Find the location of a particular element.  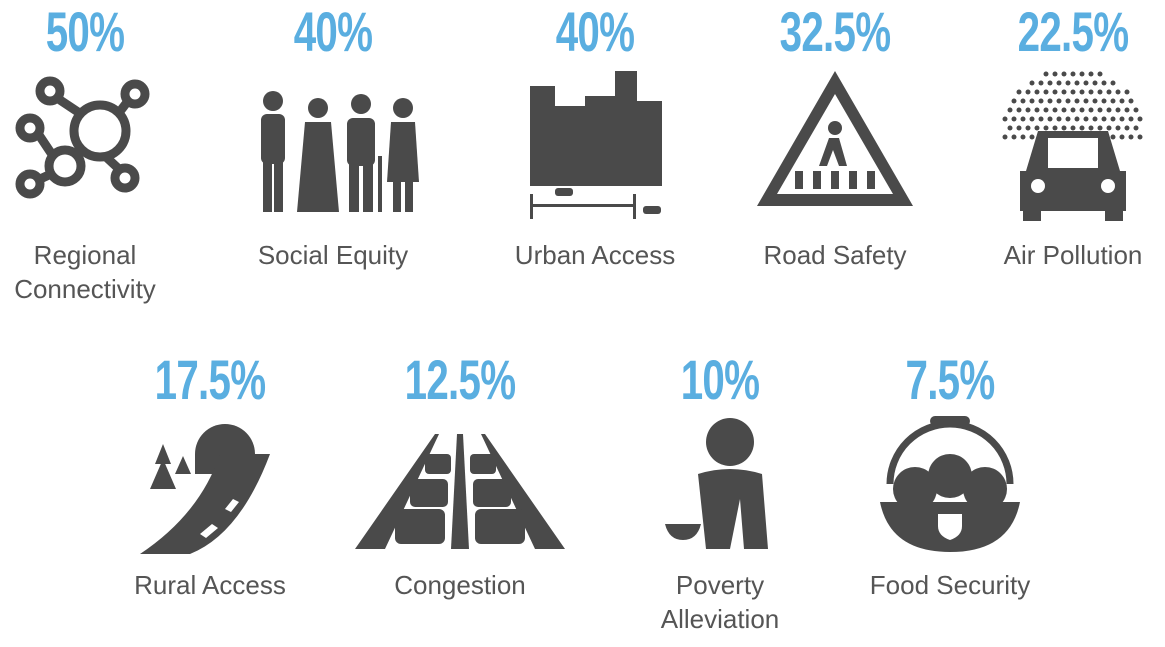

pollution-icon is located at coordinates (1072, 146).